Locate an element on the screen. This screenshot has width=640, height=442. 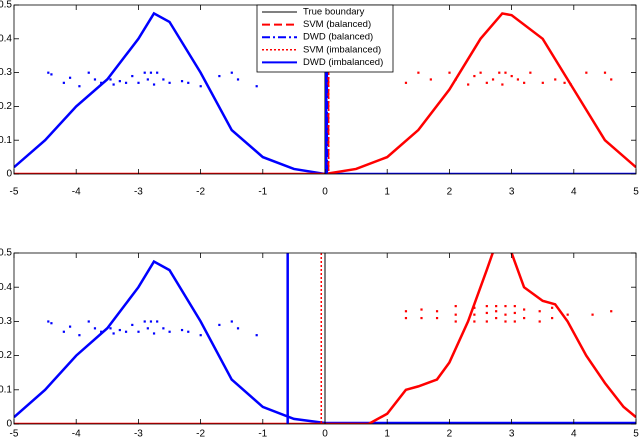
x-tick-label: 2 is located at coordinates (450, 192).